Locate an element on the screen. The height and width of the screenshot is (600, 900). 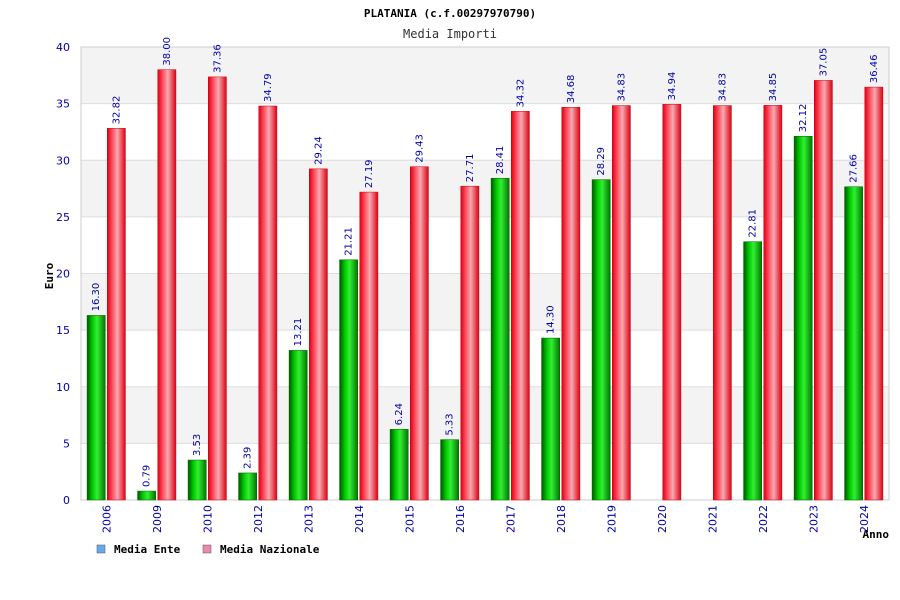
data-label: 37.36 is located at coordinates (217, 58).